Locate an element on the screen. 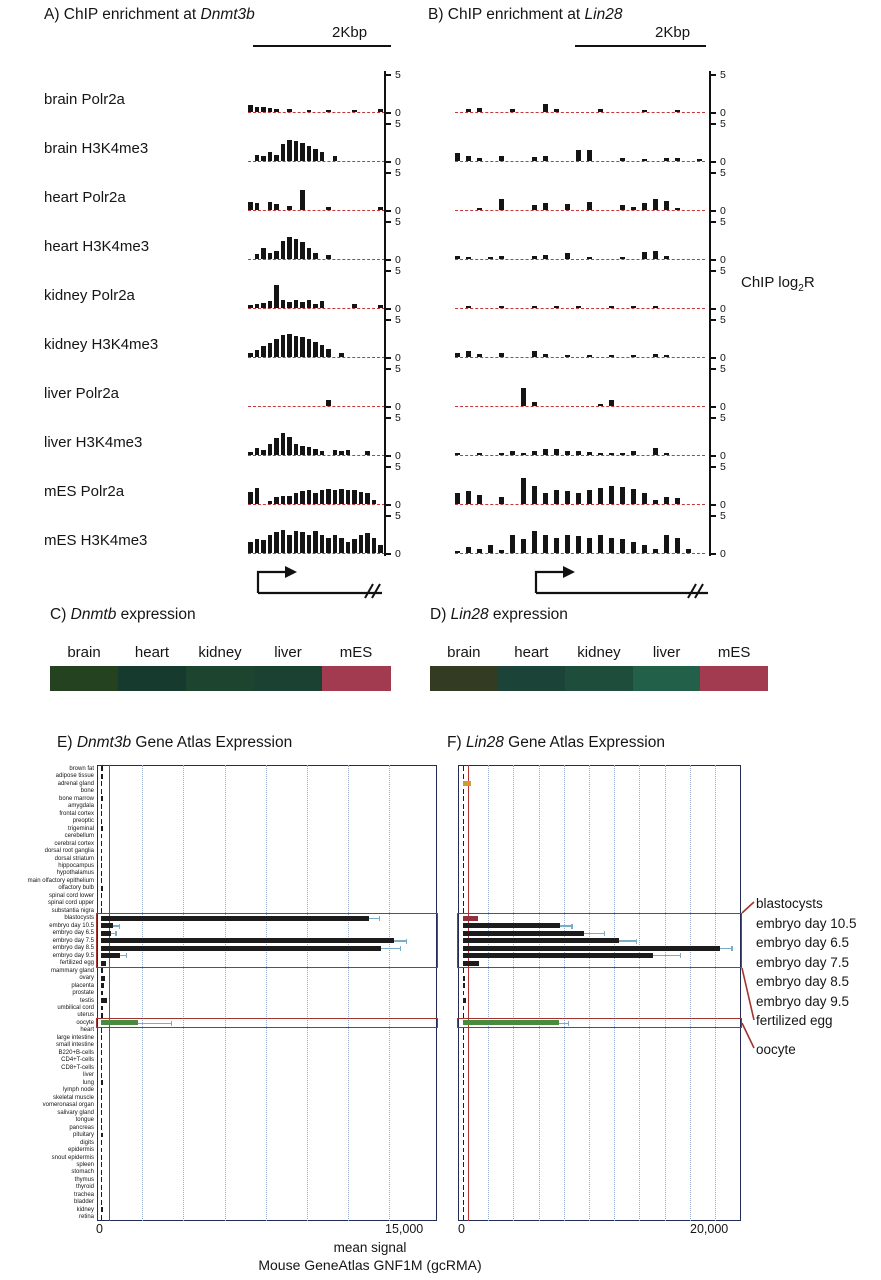  atlas-tissue-label: placenta is located at coordinates (82, 985).